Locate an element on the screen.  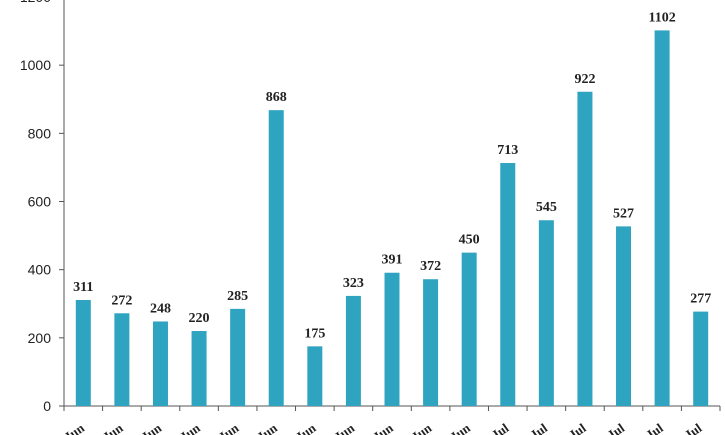
bar-value-label: 868 is located at coordinates (276, 97).